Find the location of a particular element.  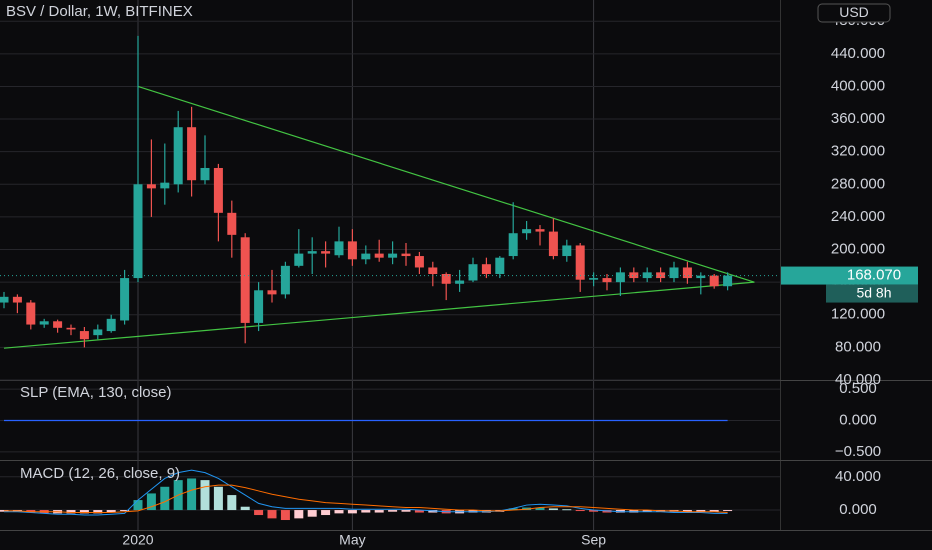

y-tick-label: 400.000 is located at coordinates (858, 85).